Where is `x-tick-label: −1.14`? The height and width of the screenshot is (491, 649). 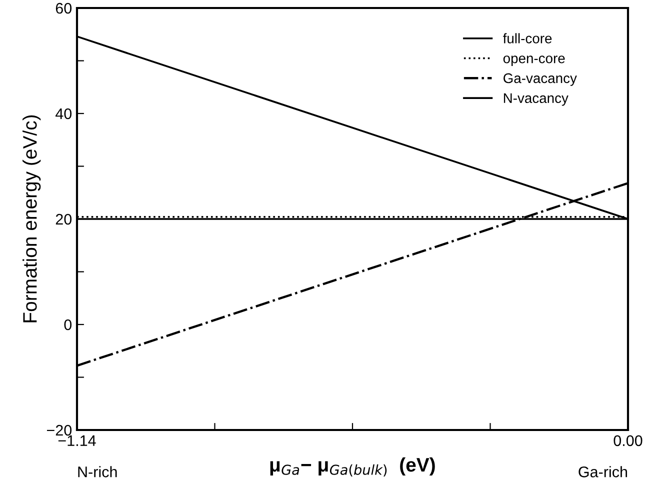 x-tick-label: −1.14 is located at coordinates (77, 440).